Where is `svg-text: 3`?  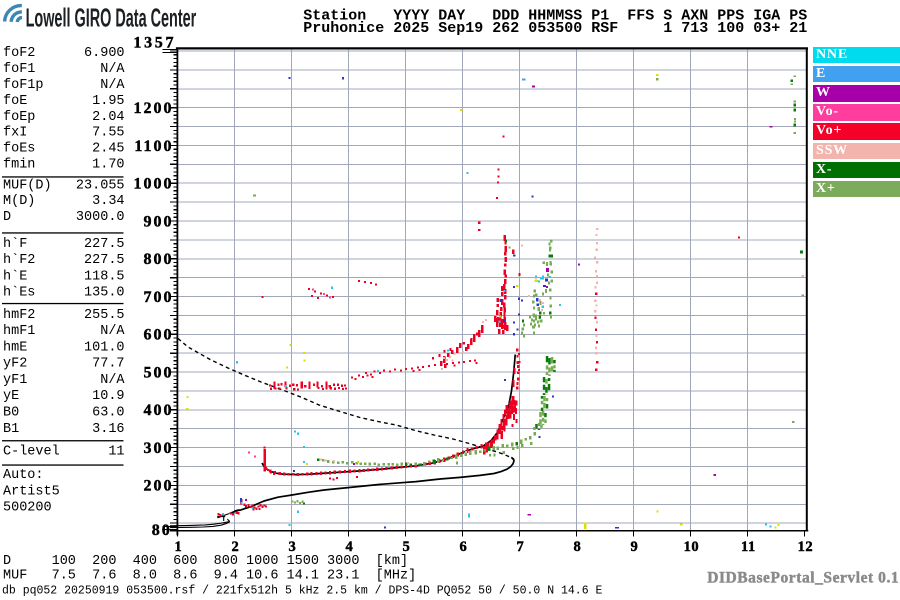 svg-text: 3 is located at coordinates (293, 547).